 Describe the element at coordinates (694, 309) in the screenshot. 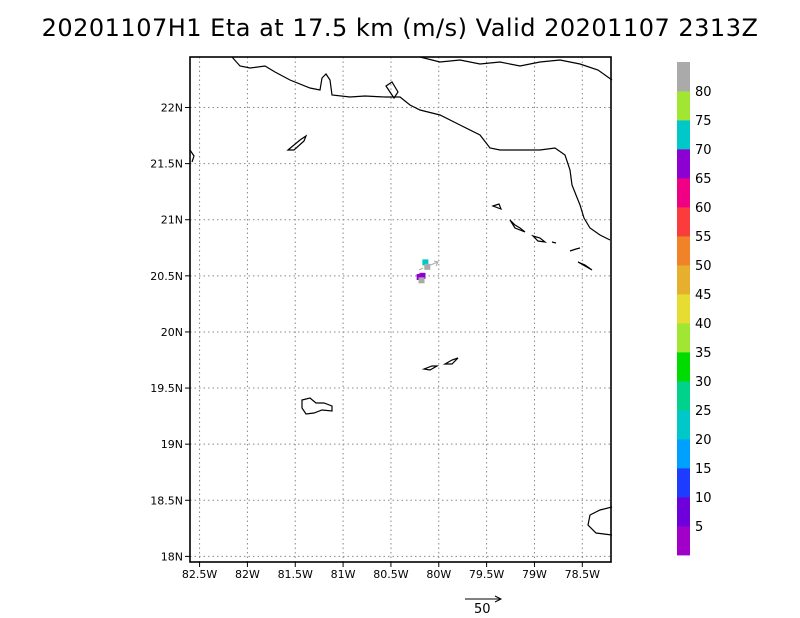

I see `colorbar: 5 10 15 20 25 30 35 40 45 50 55 60 65 70 75 80` at that location.